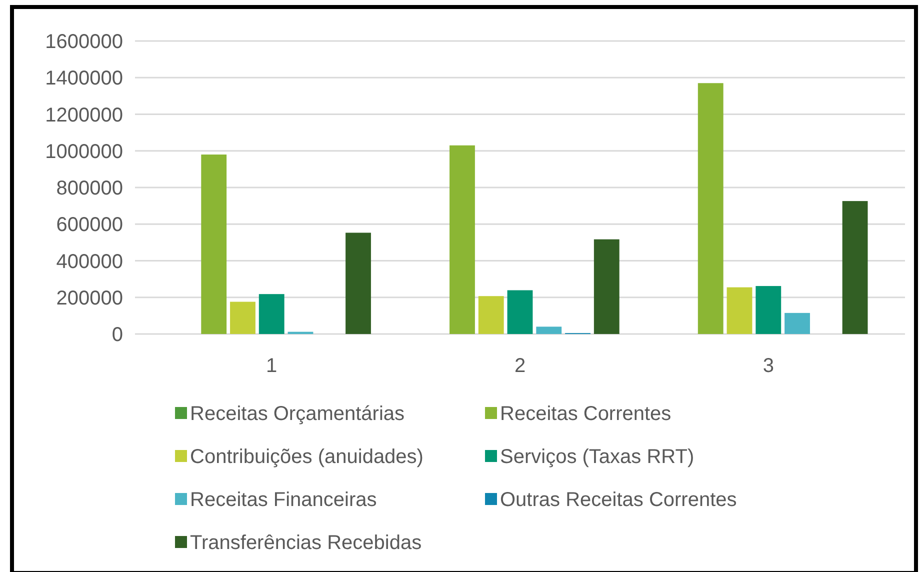 The image size is (924, 572). I want to click on y-tick-label: 1600000, so click(84, 42).